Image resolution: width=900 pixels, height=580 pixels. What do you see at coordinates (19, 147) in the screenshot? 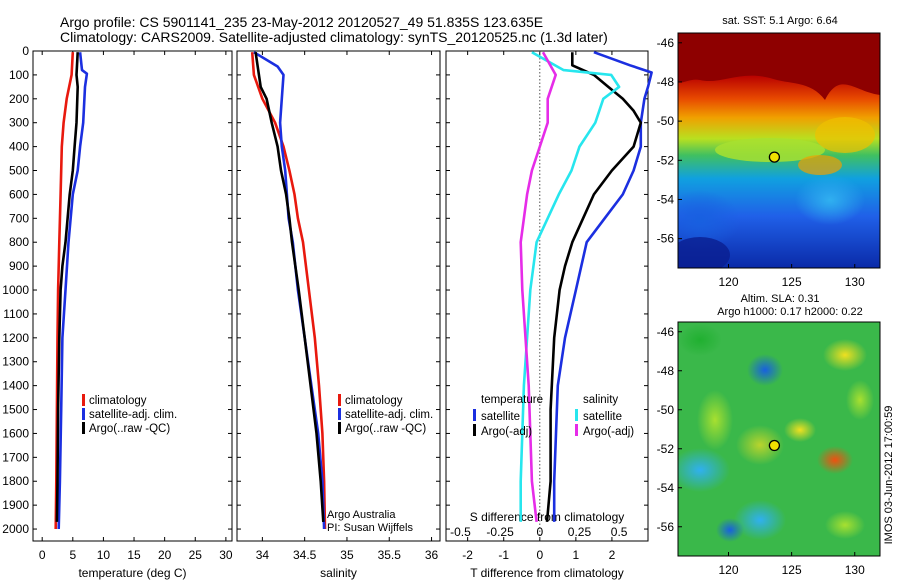
I see `y-tick-label: 400` at bounding box center [19, 147].